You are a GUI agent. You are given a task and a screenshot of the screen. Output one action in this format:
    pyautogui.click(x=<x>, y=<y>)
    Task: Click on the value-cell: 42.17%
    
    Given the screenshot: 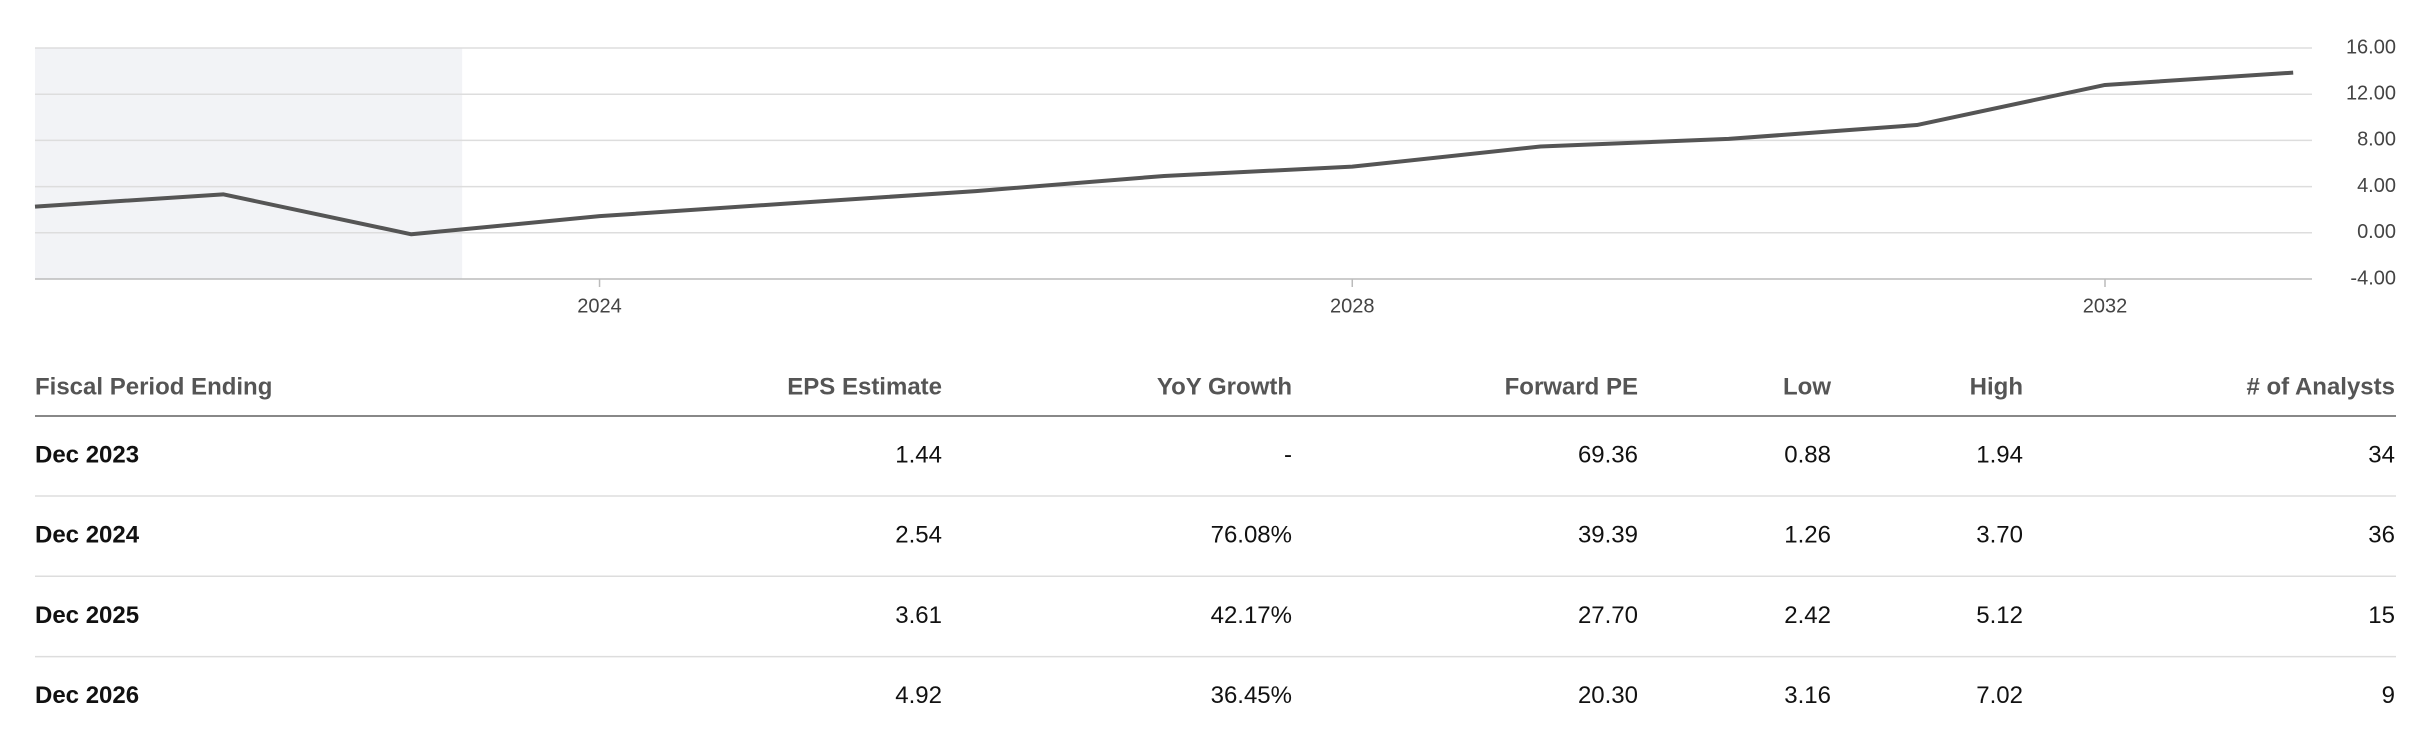 What is the action you would take?
    pyautogui.click(x=1251, y=615)
    